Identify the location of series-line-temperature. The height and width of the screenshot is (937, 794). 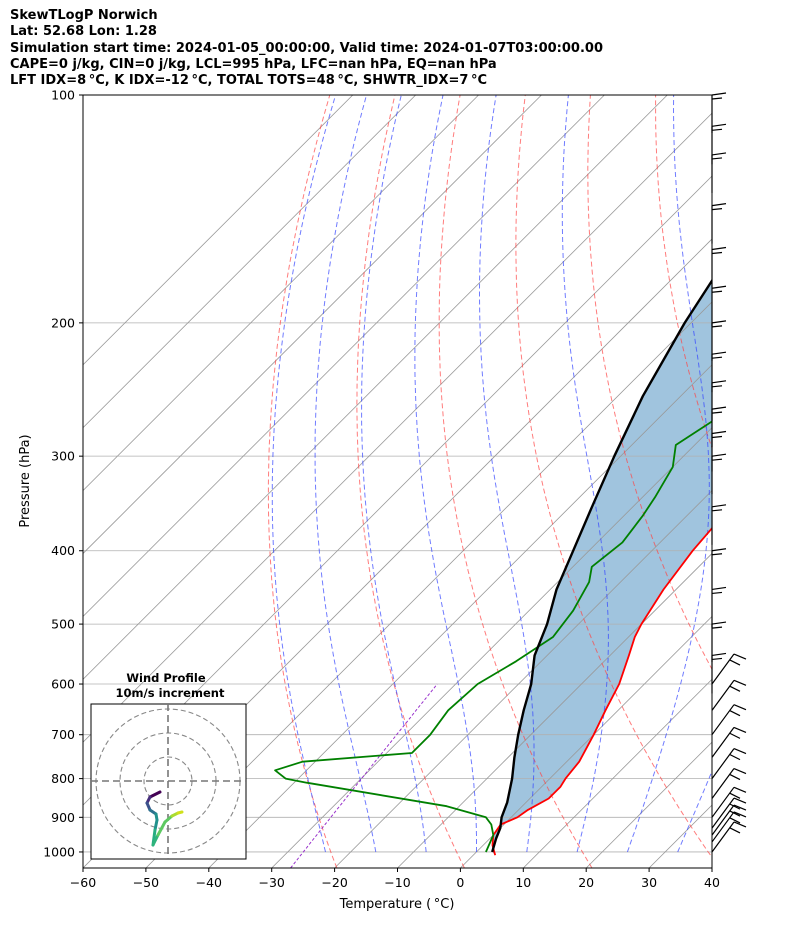
(601, 691).